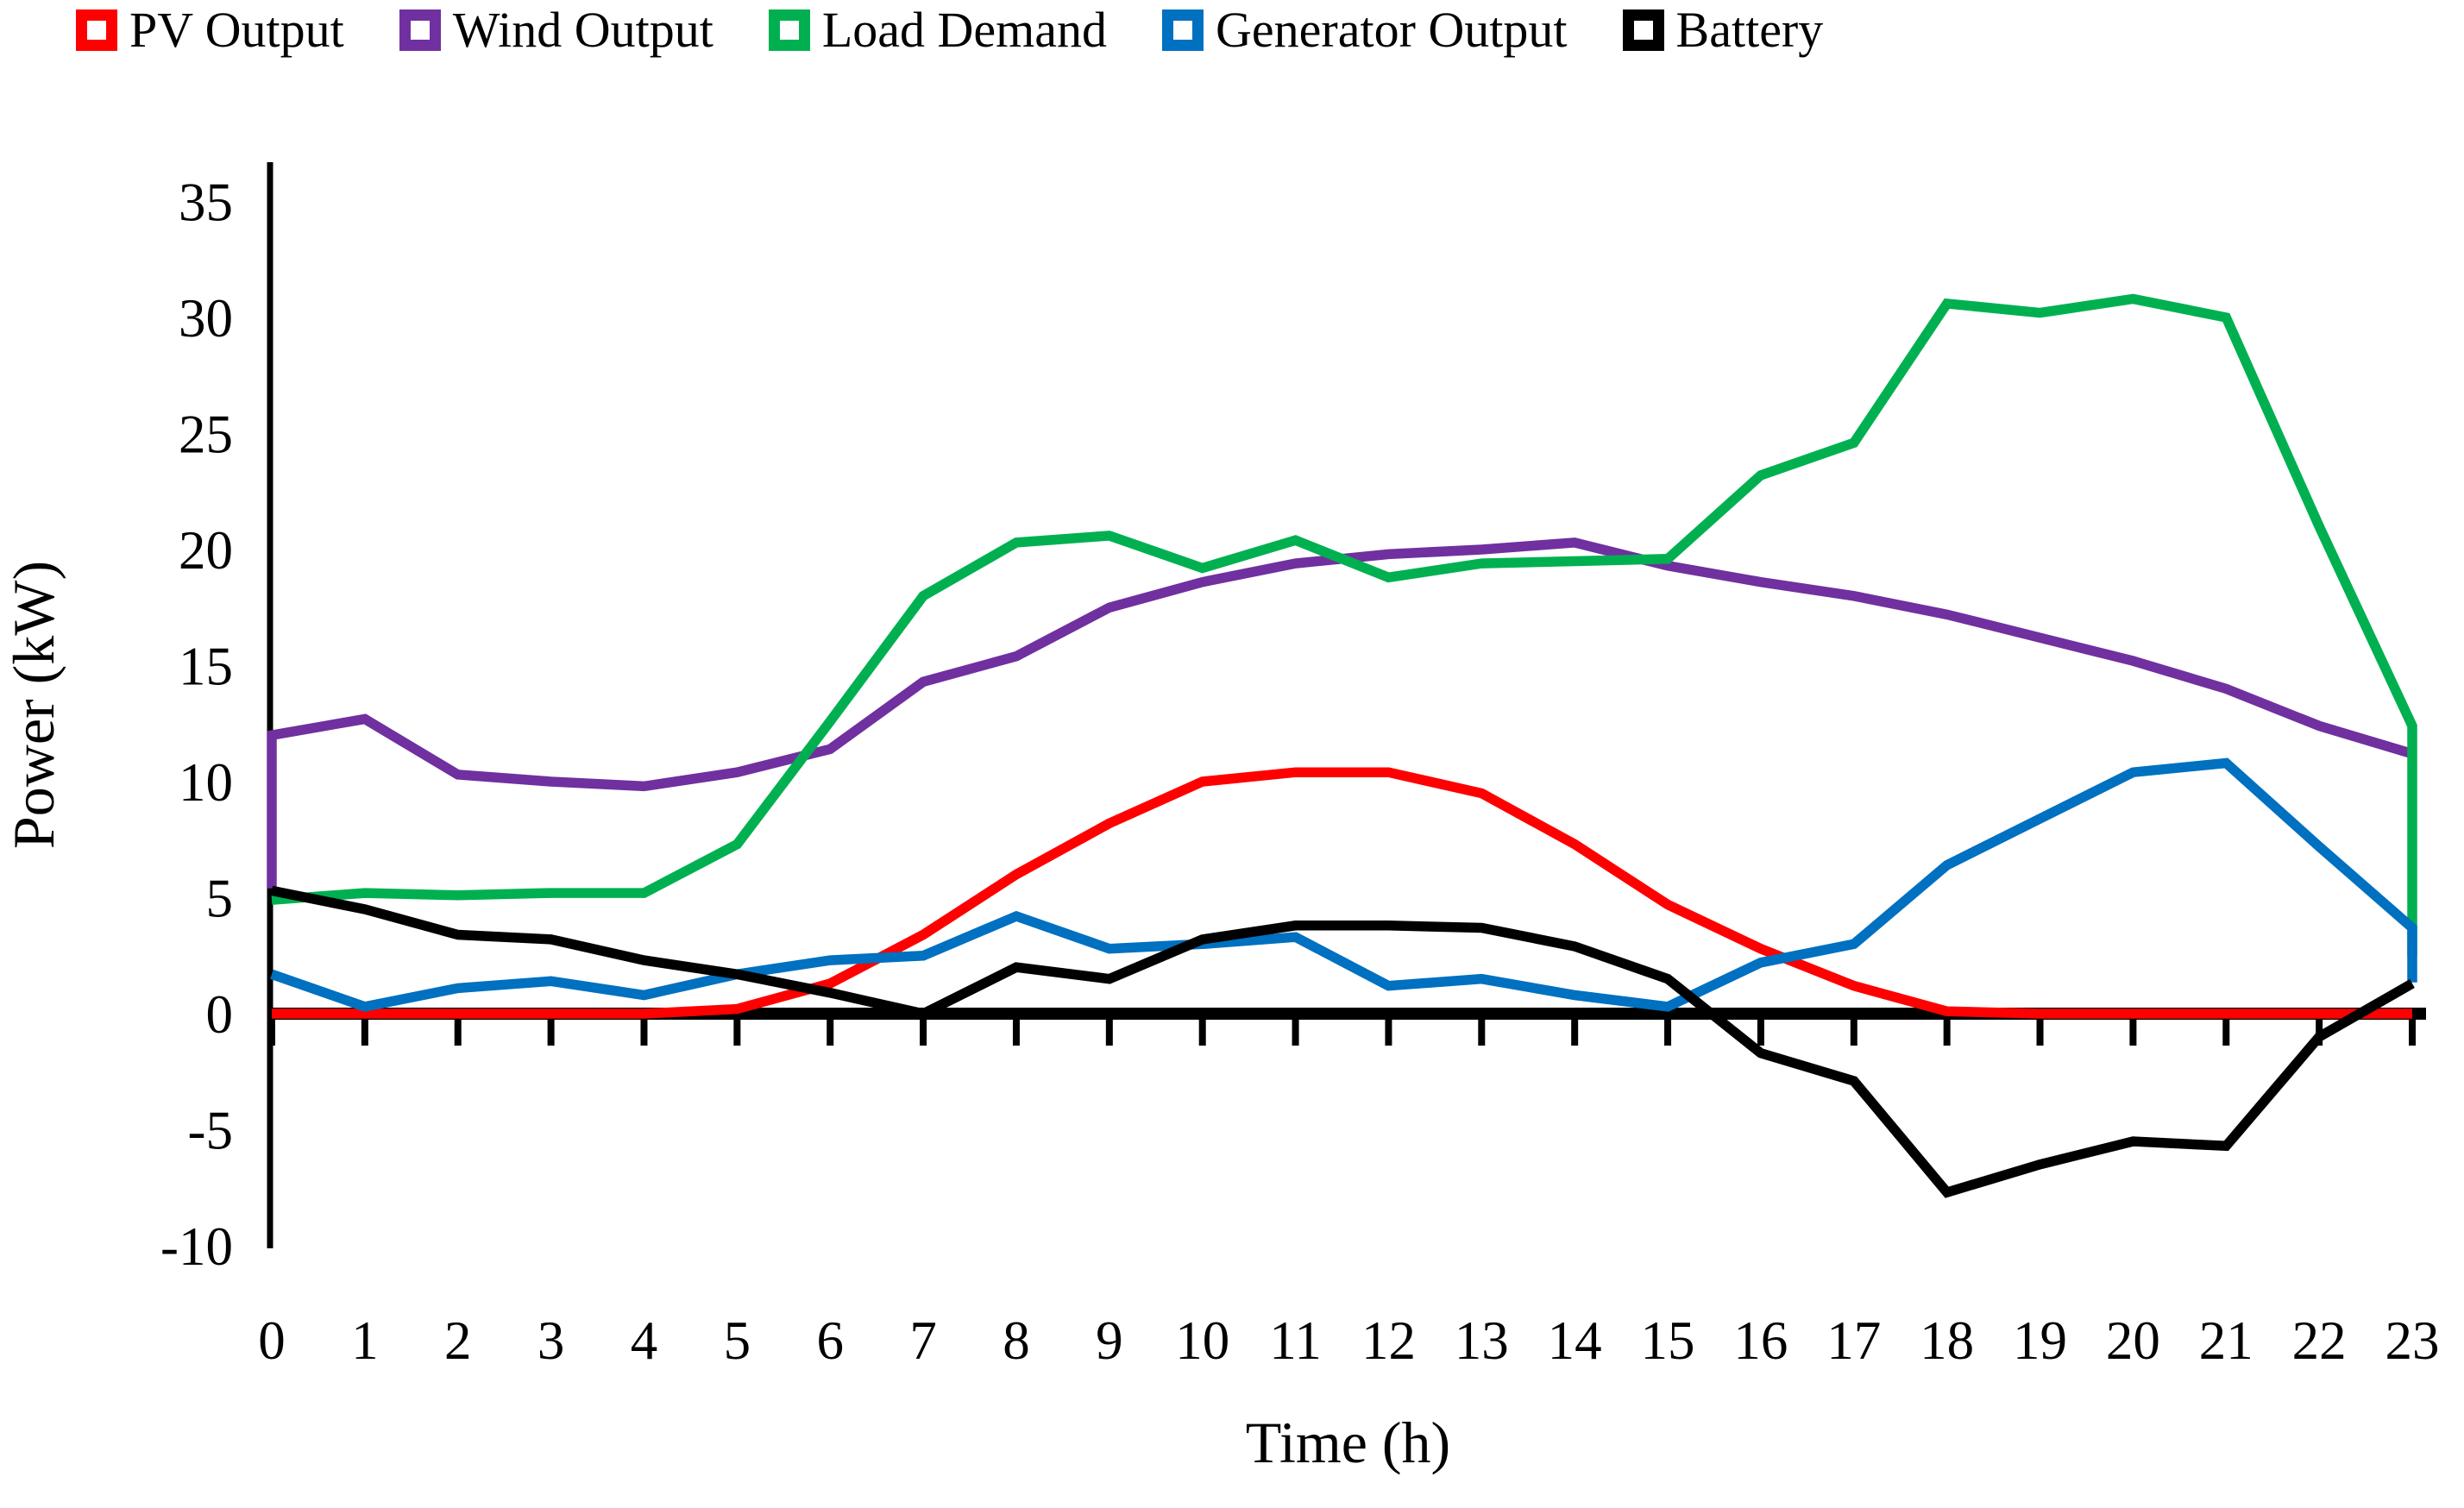 This screenshot has height=1508, width=2464. What do you see at coordinates (197, 1246) in the screenshot?
I see `y-axis-tick-label: -10` at bounding box center [197, 1246].